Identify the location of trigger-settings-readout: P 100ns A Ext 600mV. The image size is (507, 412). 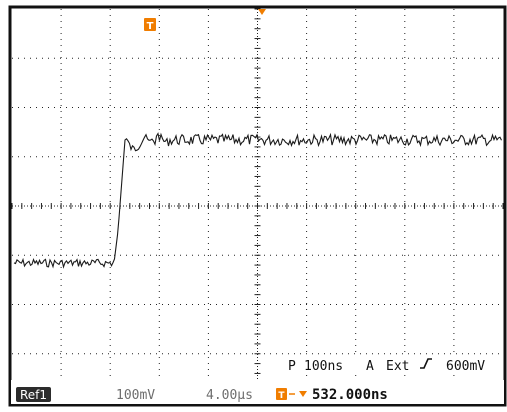
(391, 365).